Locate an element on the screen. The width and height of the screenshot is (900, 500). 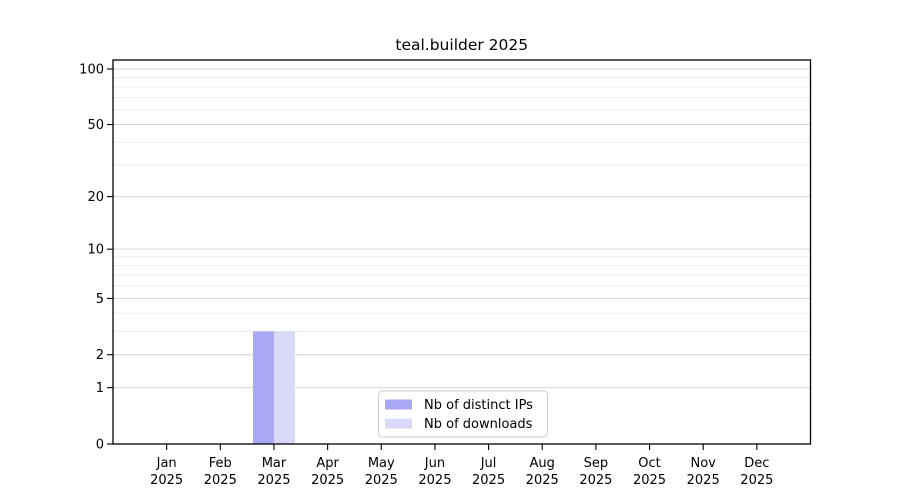
legend: Nb of distinct IPs Nb of downloads is located at coordinates (463, 414).